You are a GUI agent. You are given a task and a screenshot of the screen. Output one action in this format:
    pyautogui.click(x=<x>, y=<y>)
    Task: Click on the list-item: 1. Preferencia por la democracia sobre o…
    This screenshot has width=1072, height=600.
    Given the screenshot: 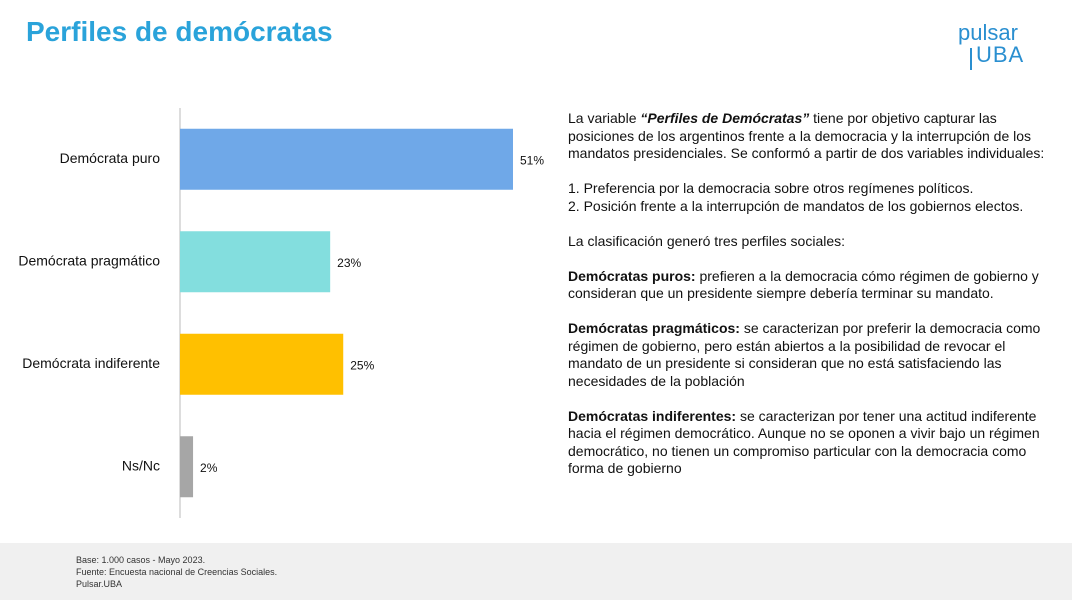 What is the action you would take?
    pyautogui.click(x=771, y=188)
    